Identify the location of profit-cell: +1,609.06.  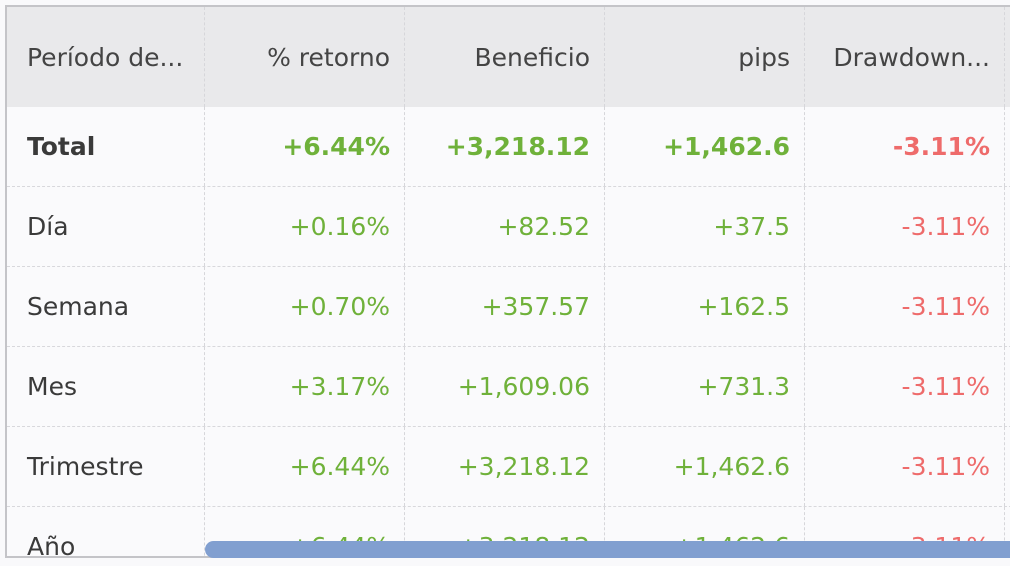
(505, 386).